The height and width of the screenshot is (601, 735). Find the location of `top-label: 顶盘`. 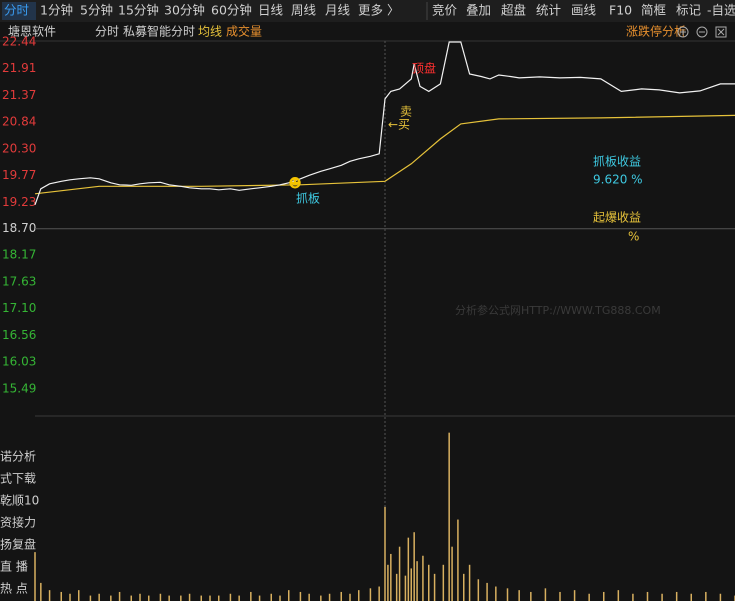

top-label: 顶盘 is located at coordinates (424, 68).